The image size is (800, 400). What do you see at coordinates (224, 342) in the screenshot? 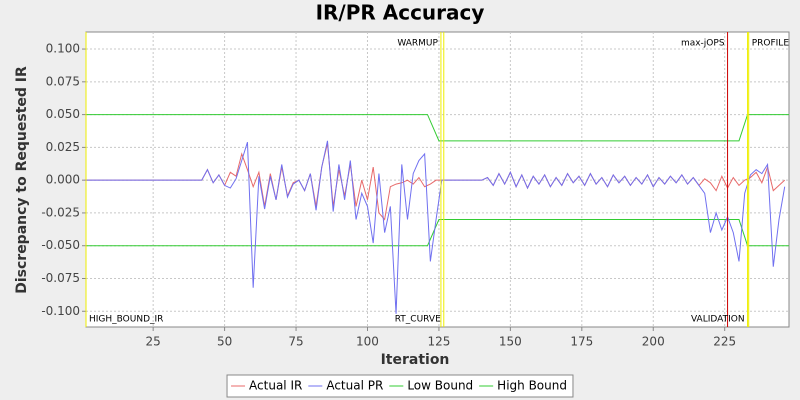
I see `x-tick-label: 50` at bounding box center [224, 342].